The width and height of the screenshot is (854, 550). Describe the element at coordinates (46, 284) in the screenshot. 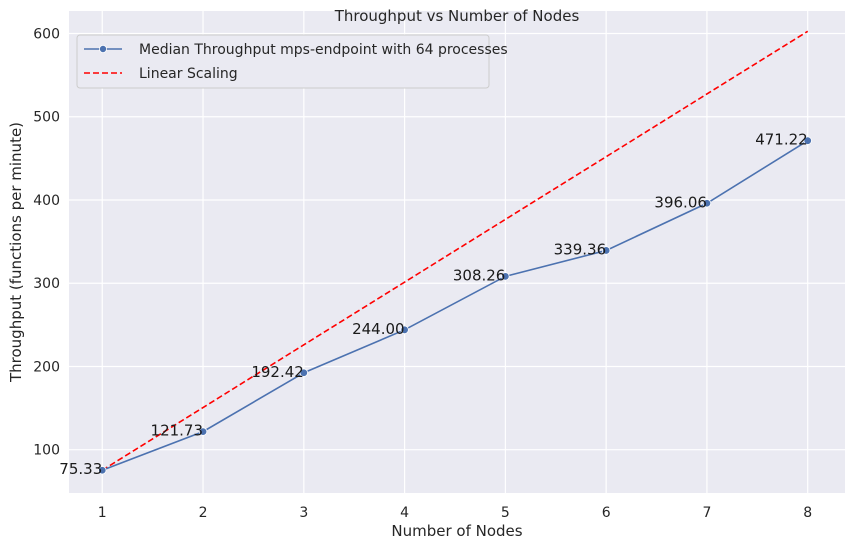

I see `y-tick-label: 300` at that location.